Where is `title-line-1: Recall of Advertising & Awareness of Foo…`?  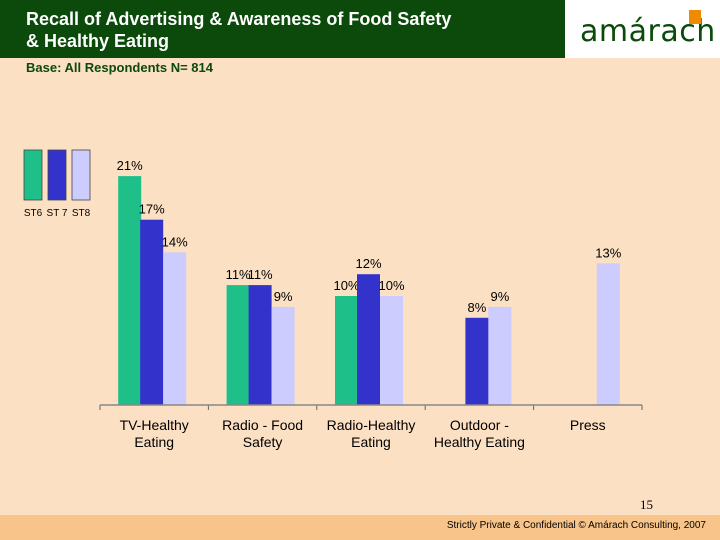 title-line-1: Recall of Advertising & Awareness of Foo… is located at coordinates (239, 19).